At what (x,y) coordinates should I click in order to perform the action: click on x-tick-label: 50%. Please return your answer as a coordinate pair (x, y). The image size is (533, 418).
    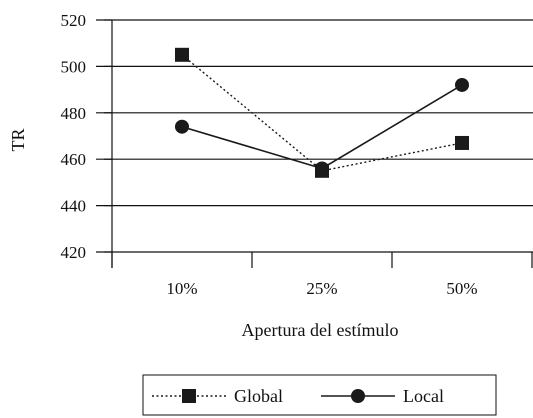
    Looking at the image, I should click on (461, 288).